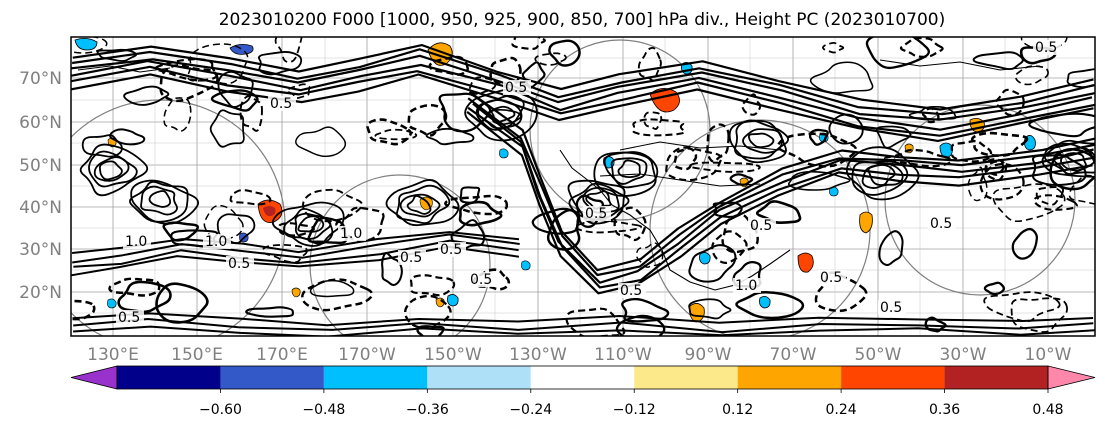 The height and width of the screenshot is (429, 1105). Describe the element at coordinates (367, 355) in the screenshot. I see `longitude-label: 170°W` at that location.